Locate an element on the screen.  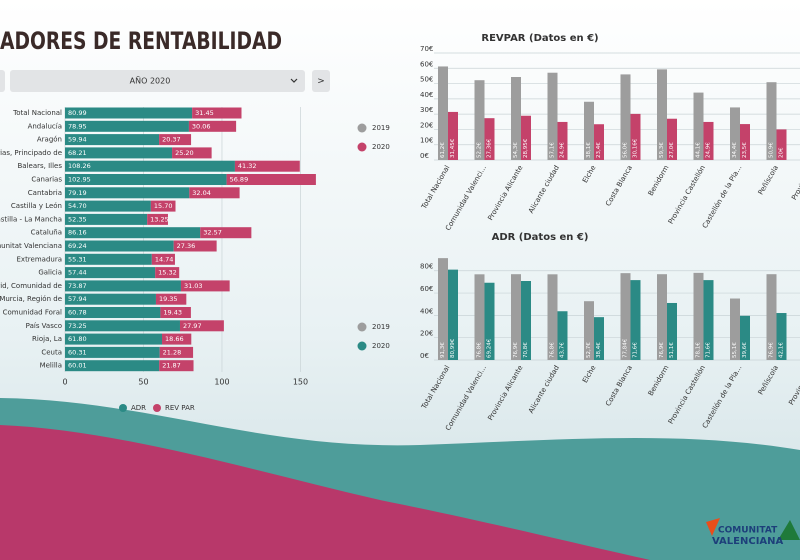
x-tick-label: 150 is located at coordinates (300, 382).